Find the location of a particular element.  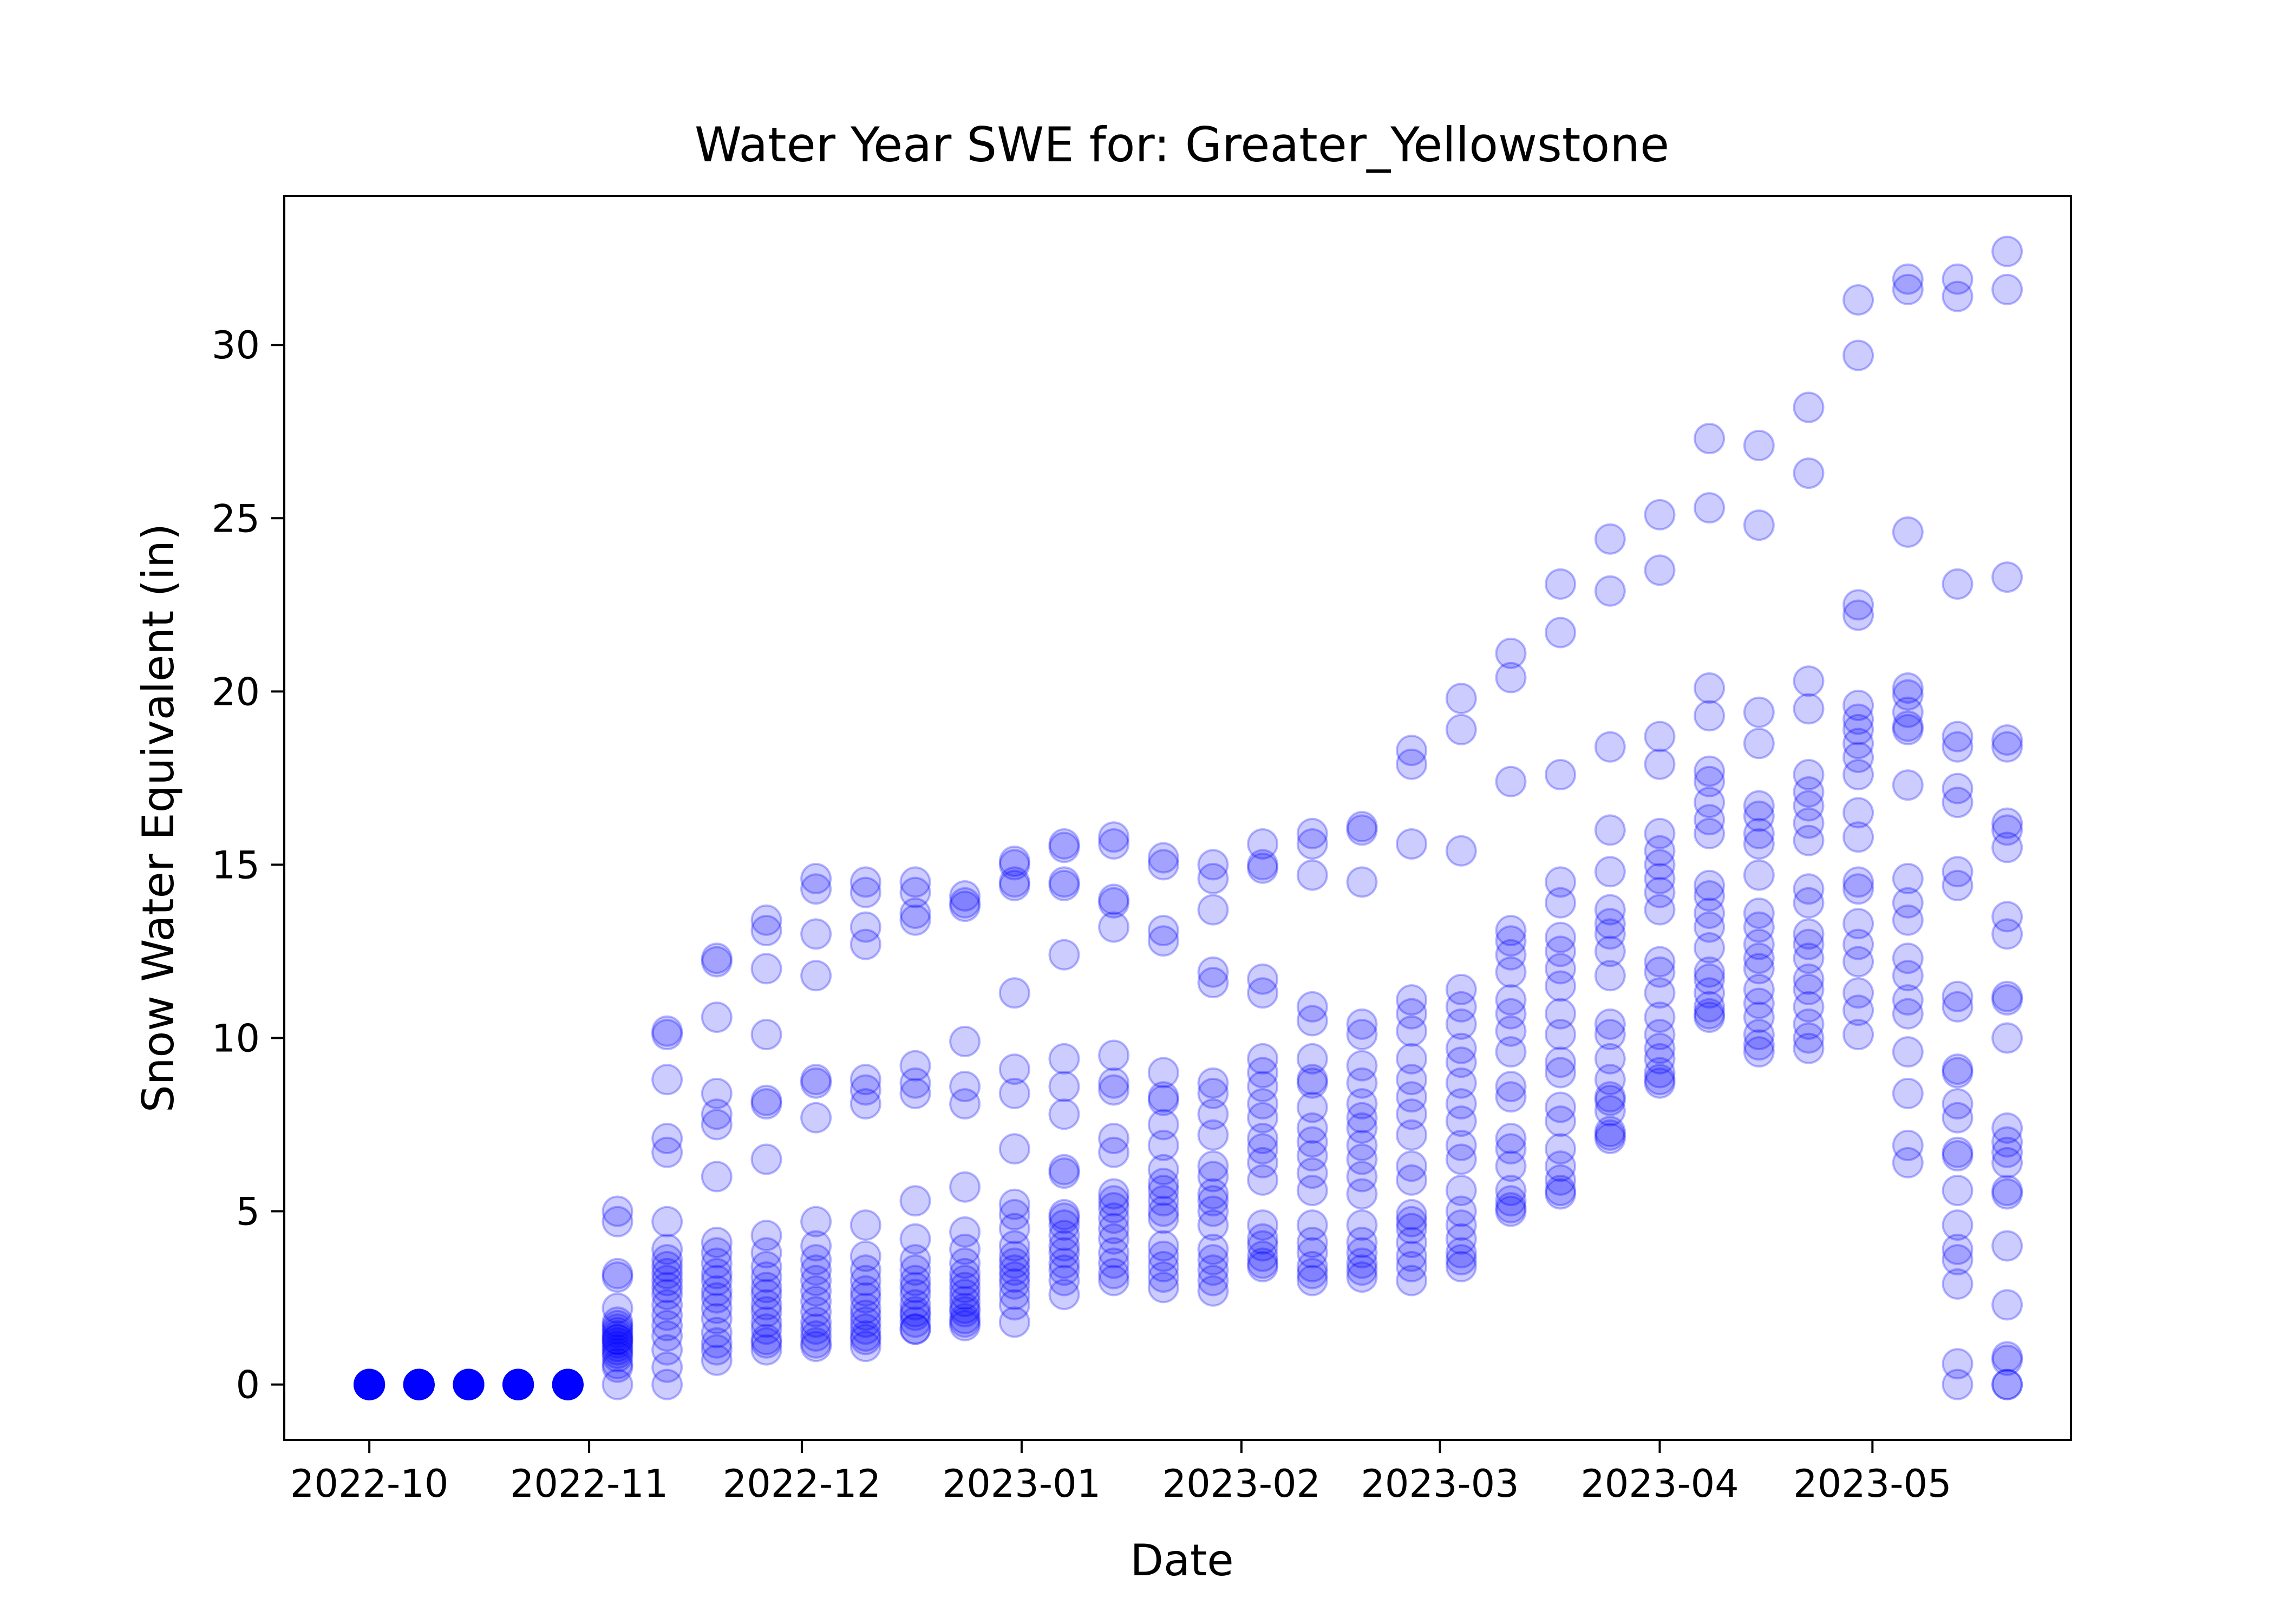

y-tick-label: 5 is located at coordinates (248, 1212).